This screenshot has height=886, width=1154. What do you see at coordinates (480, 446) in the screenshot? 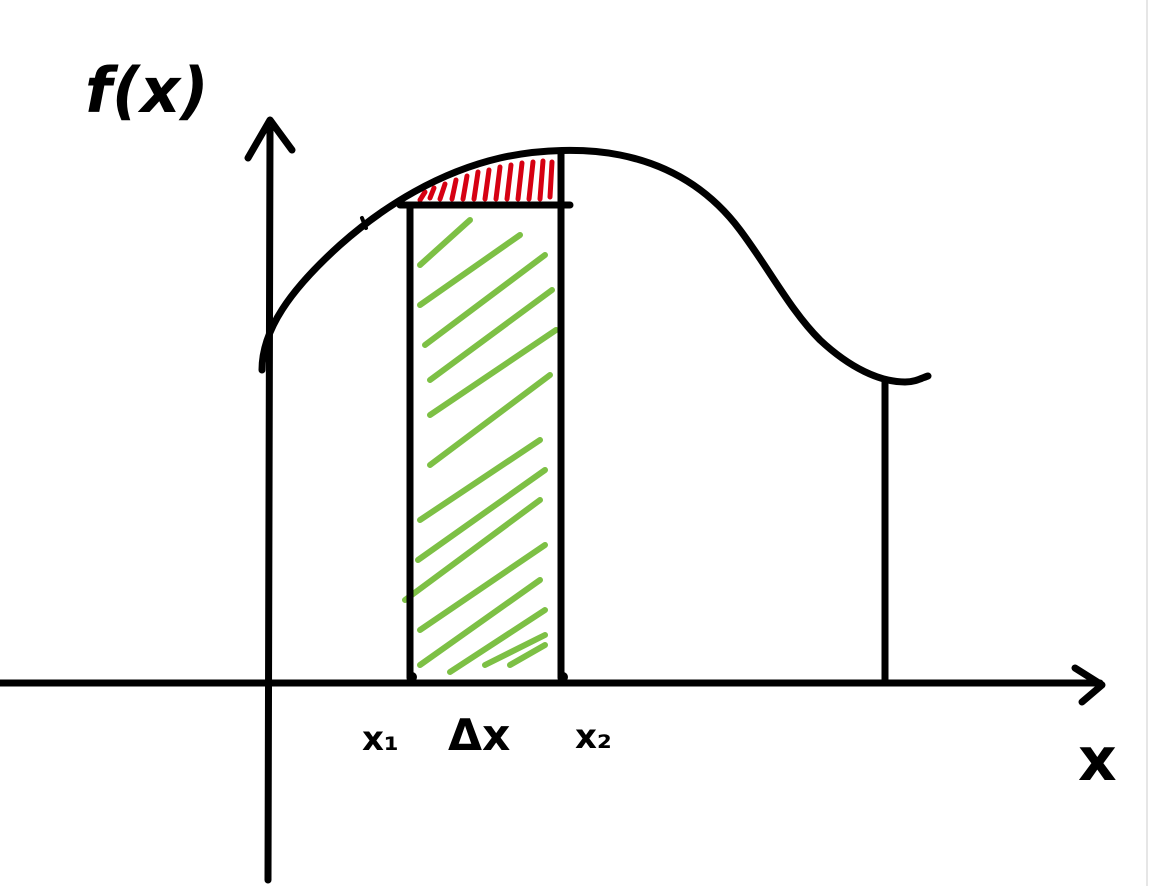
I see `rectangle-area-hatching` at bounding box center [480, 446].